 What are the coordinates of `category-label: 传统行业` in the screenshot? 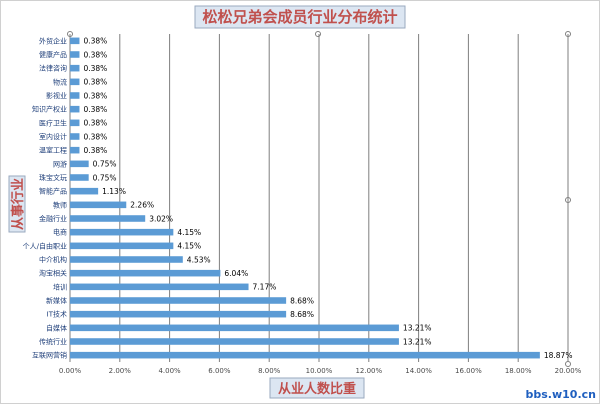 It's located at (53, 341).